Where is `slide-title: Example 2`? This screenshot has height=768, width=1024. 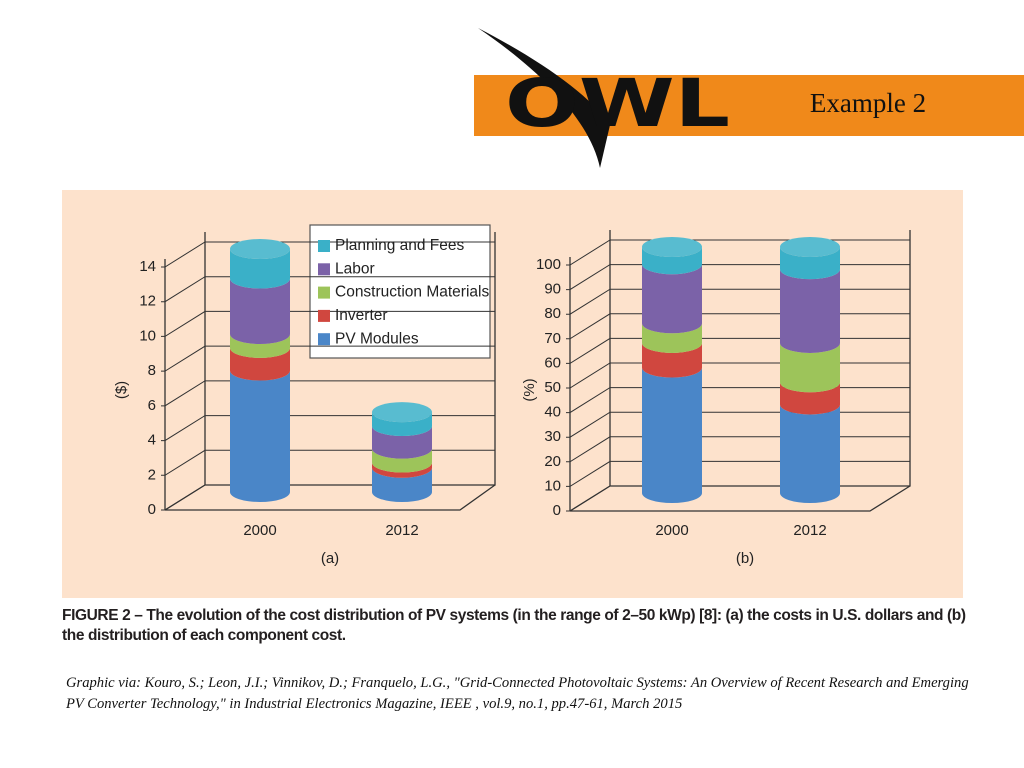 slide-title: Example 2 is located at coordinates (868, 103).